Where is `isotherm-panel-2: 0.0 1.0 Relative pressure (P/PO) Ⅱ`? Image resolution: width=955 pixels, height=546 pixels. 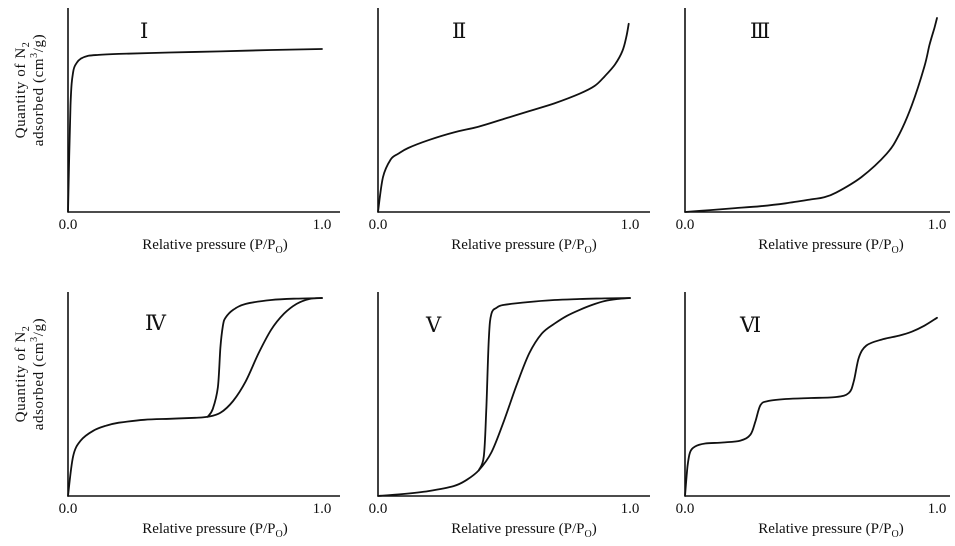 isotherm-panel-2: 0.0 1.0 Relative pressure (P/PO) Ⅱ is located at coordinates (509, 132).